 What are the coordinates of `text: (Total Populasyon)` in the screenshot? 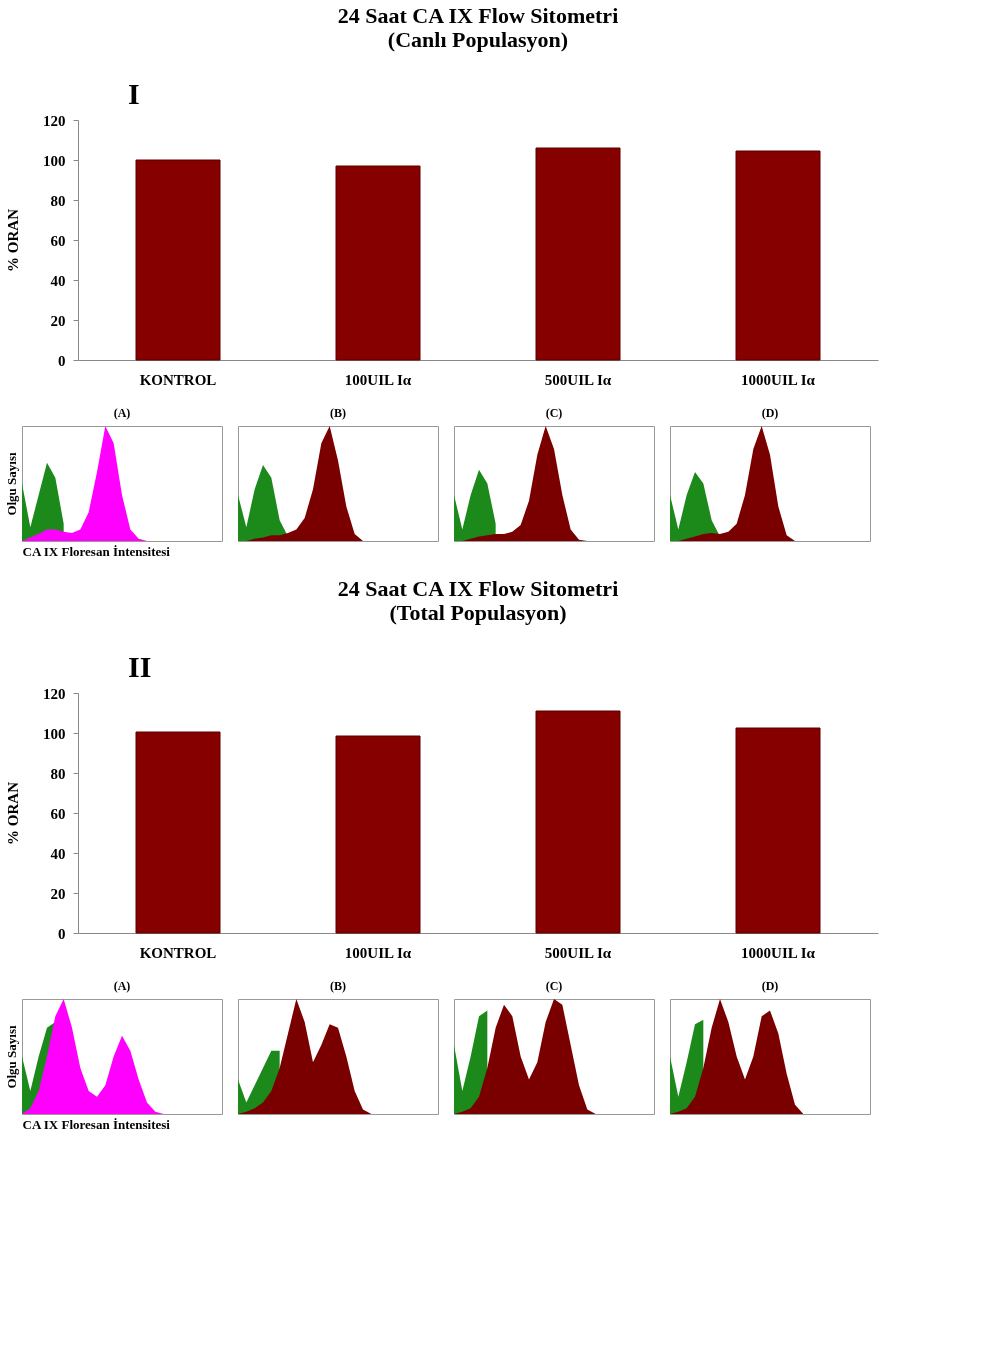 It's located at (478, 612).